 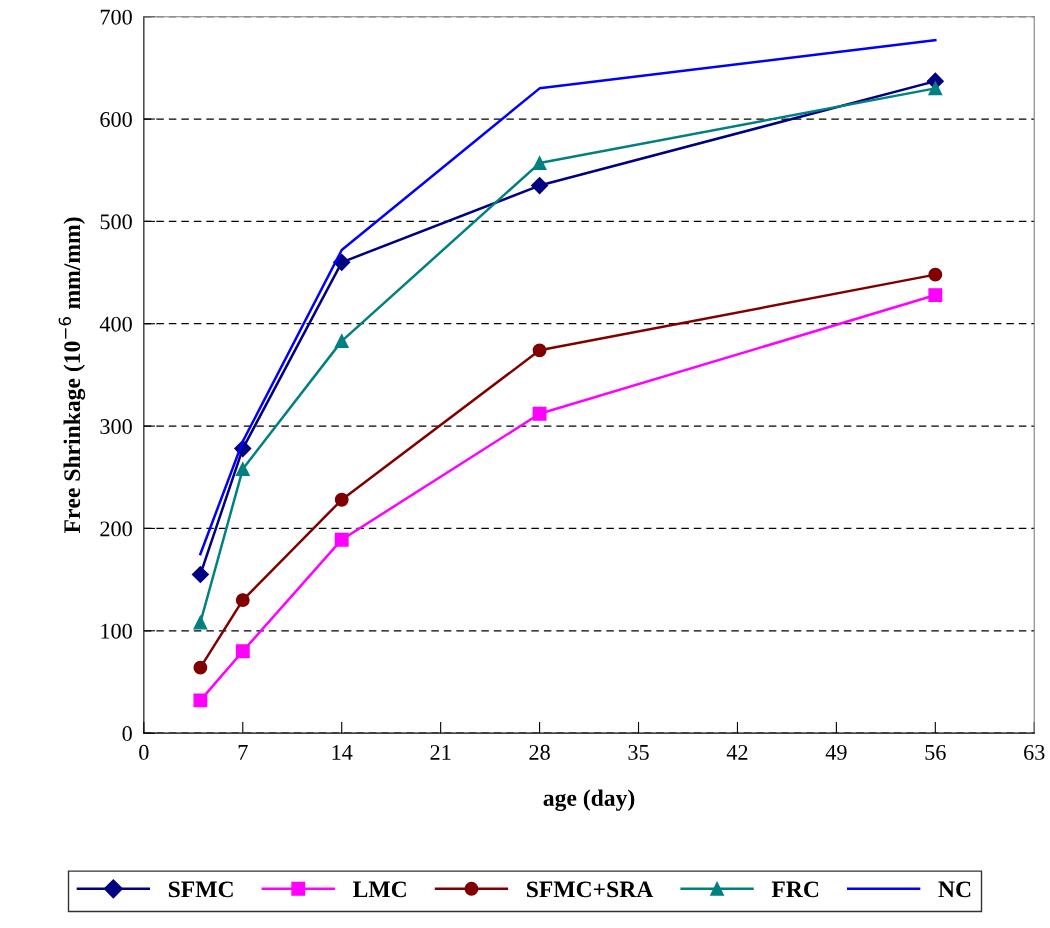 I want to click on y-tick-label: 700, so click(x=116, y=17).